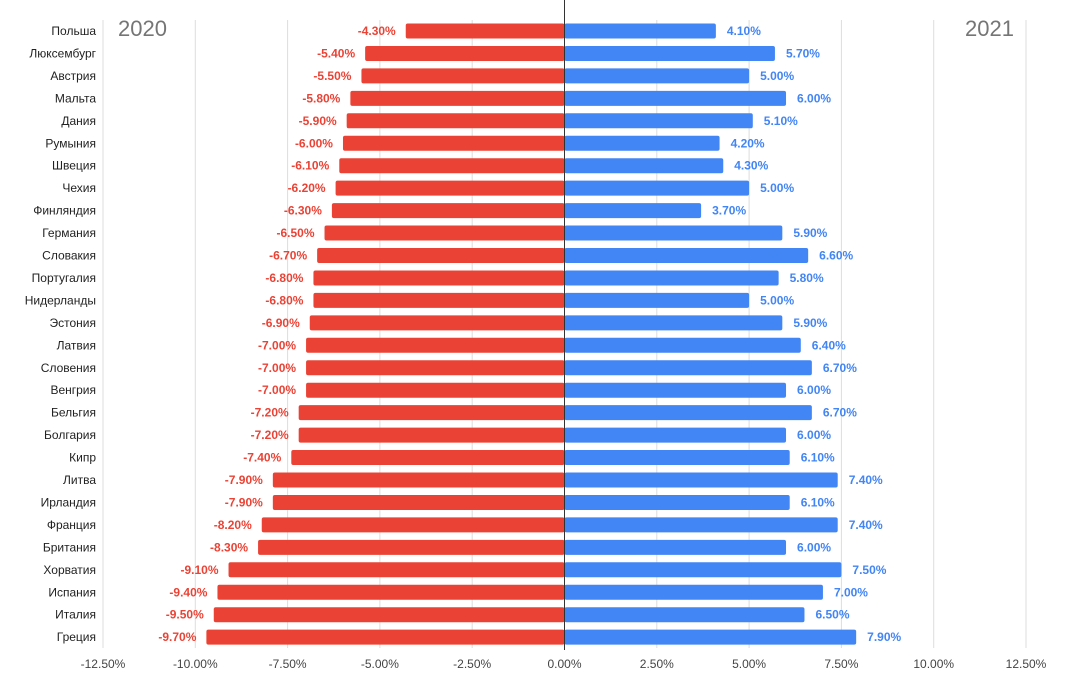 The height and width of the screenshot is (680, 1068). I want to click on category-label: Швеция, so click(74, 166).